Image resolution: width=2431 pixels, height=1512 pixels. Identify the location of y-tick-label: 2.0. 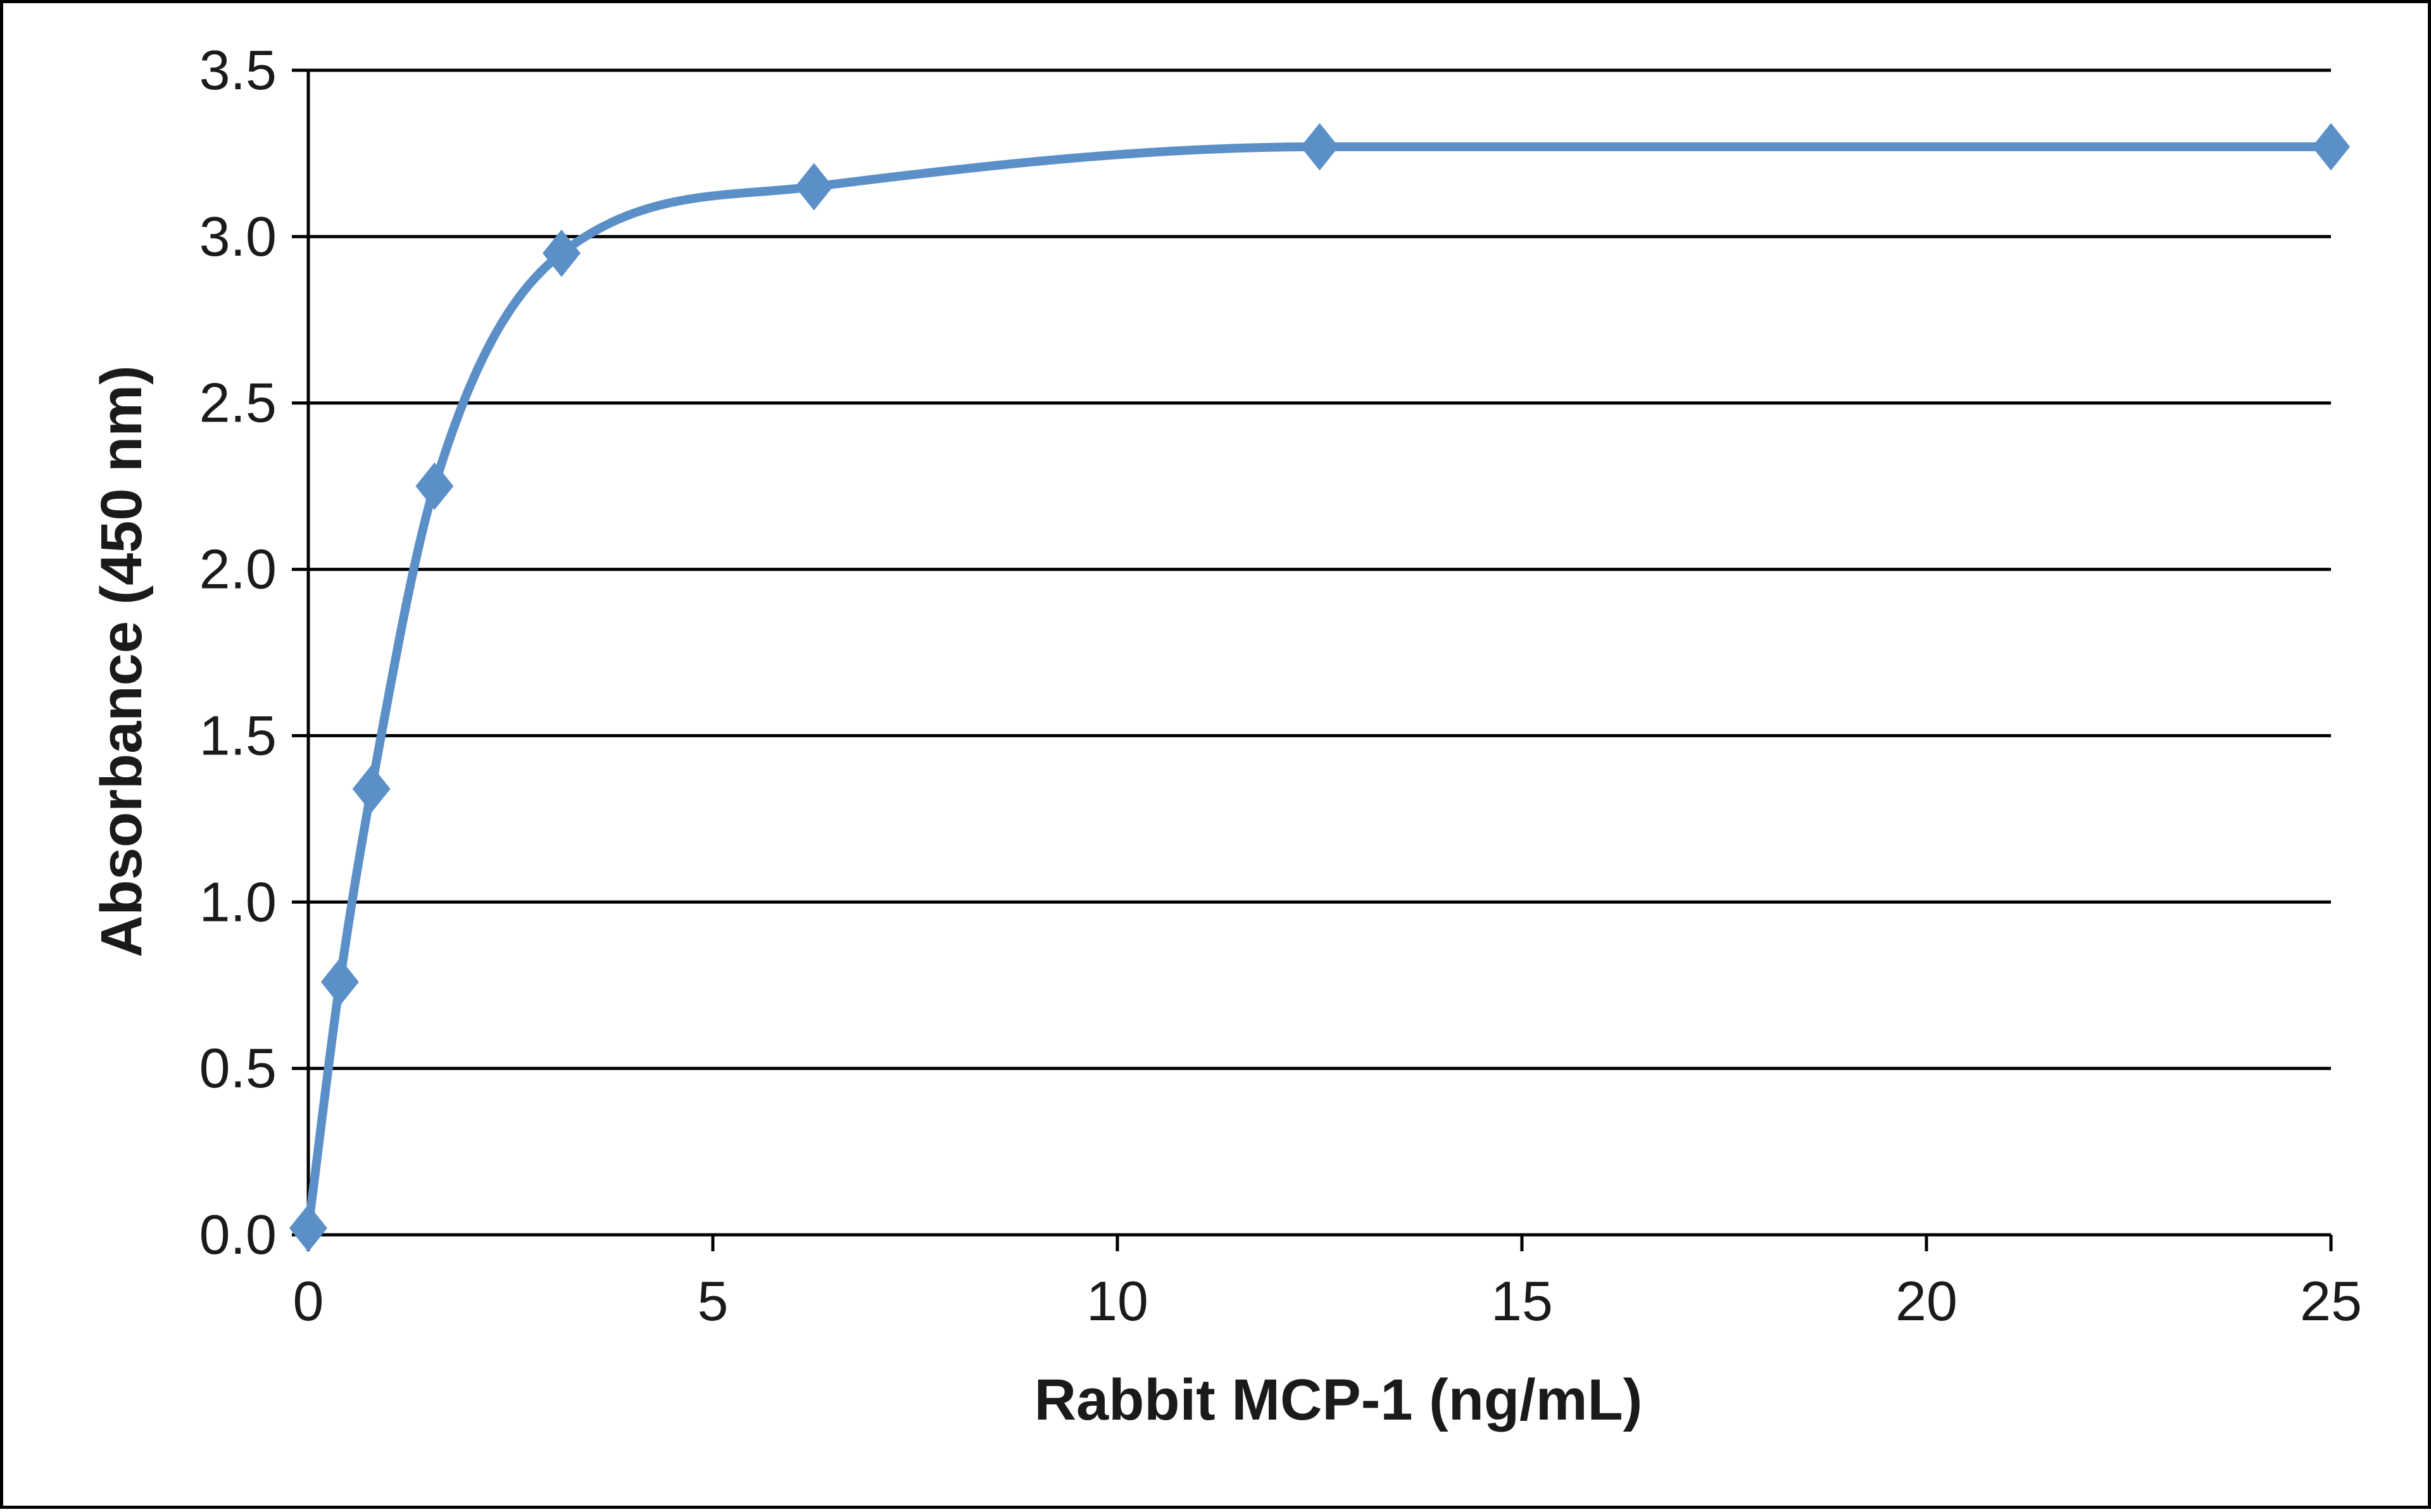
(238, 569).